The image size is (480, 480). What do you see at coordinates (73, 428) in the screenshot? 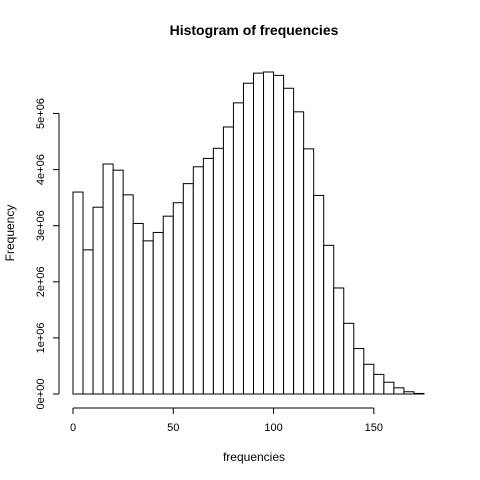
I see `x-tick-label: 0` at bounding box center [73, 428].